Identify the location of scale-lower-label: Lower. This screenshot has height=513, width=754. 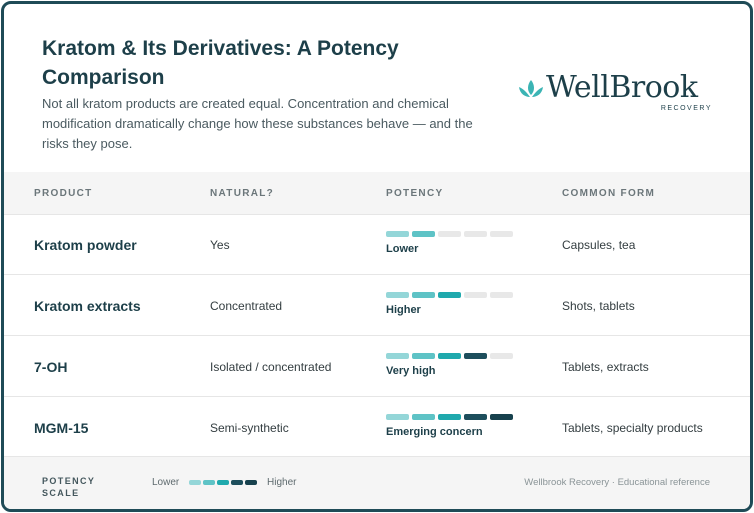
(166, 482).